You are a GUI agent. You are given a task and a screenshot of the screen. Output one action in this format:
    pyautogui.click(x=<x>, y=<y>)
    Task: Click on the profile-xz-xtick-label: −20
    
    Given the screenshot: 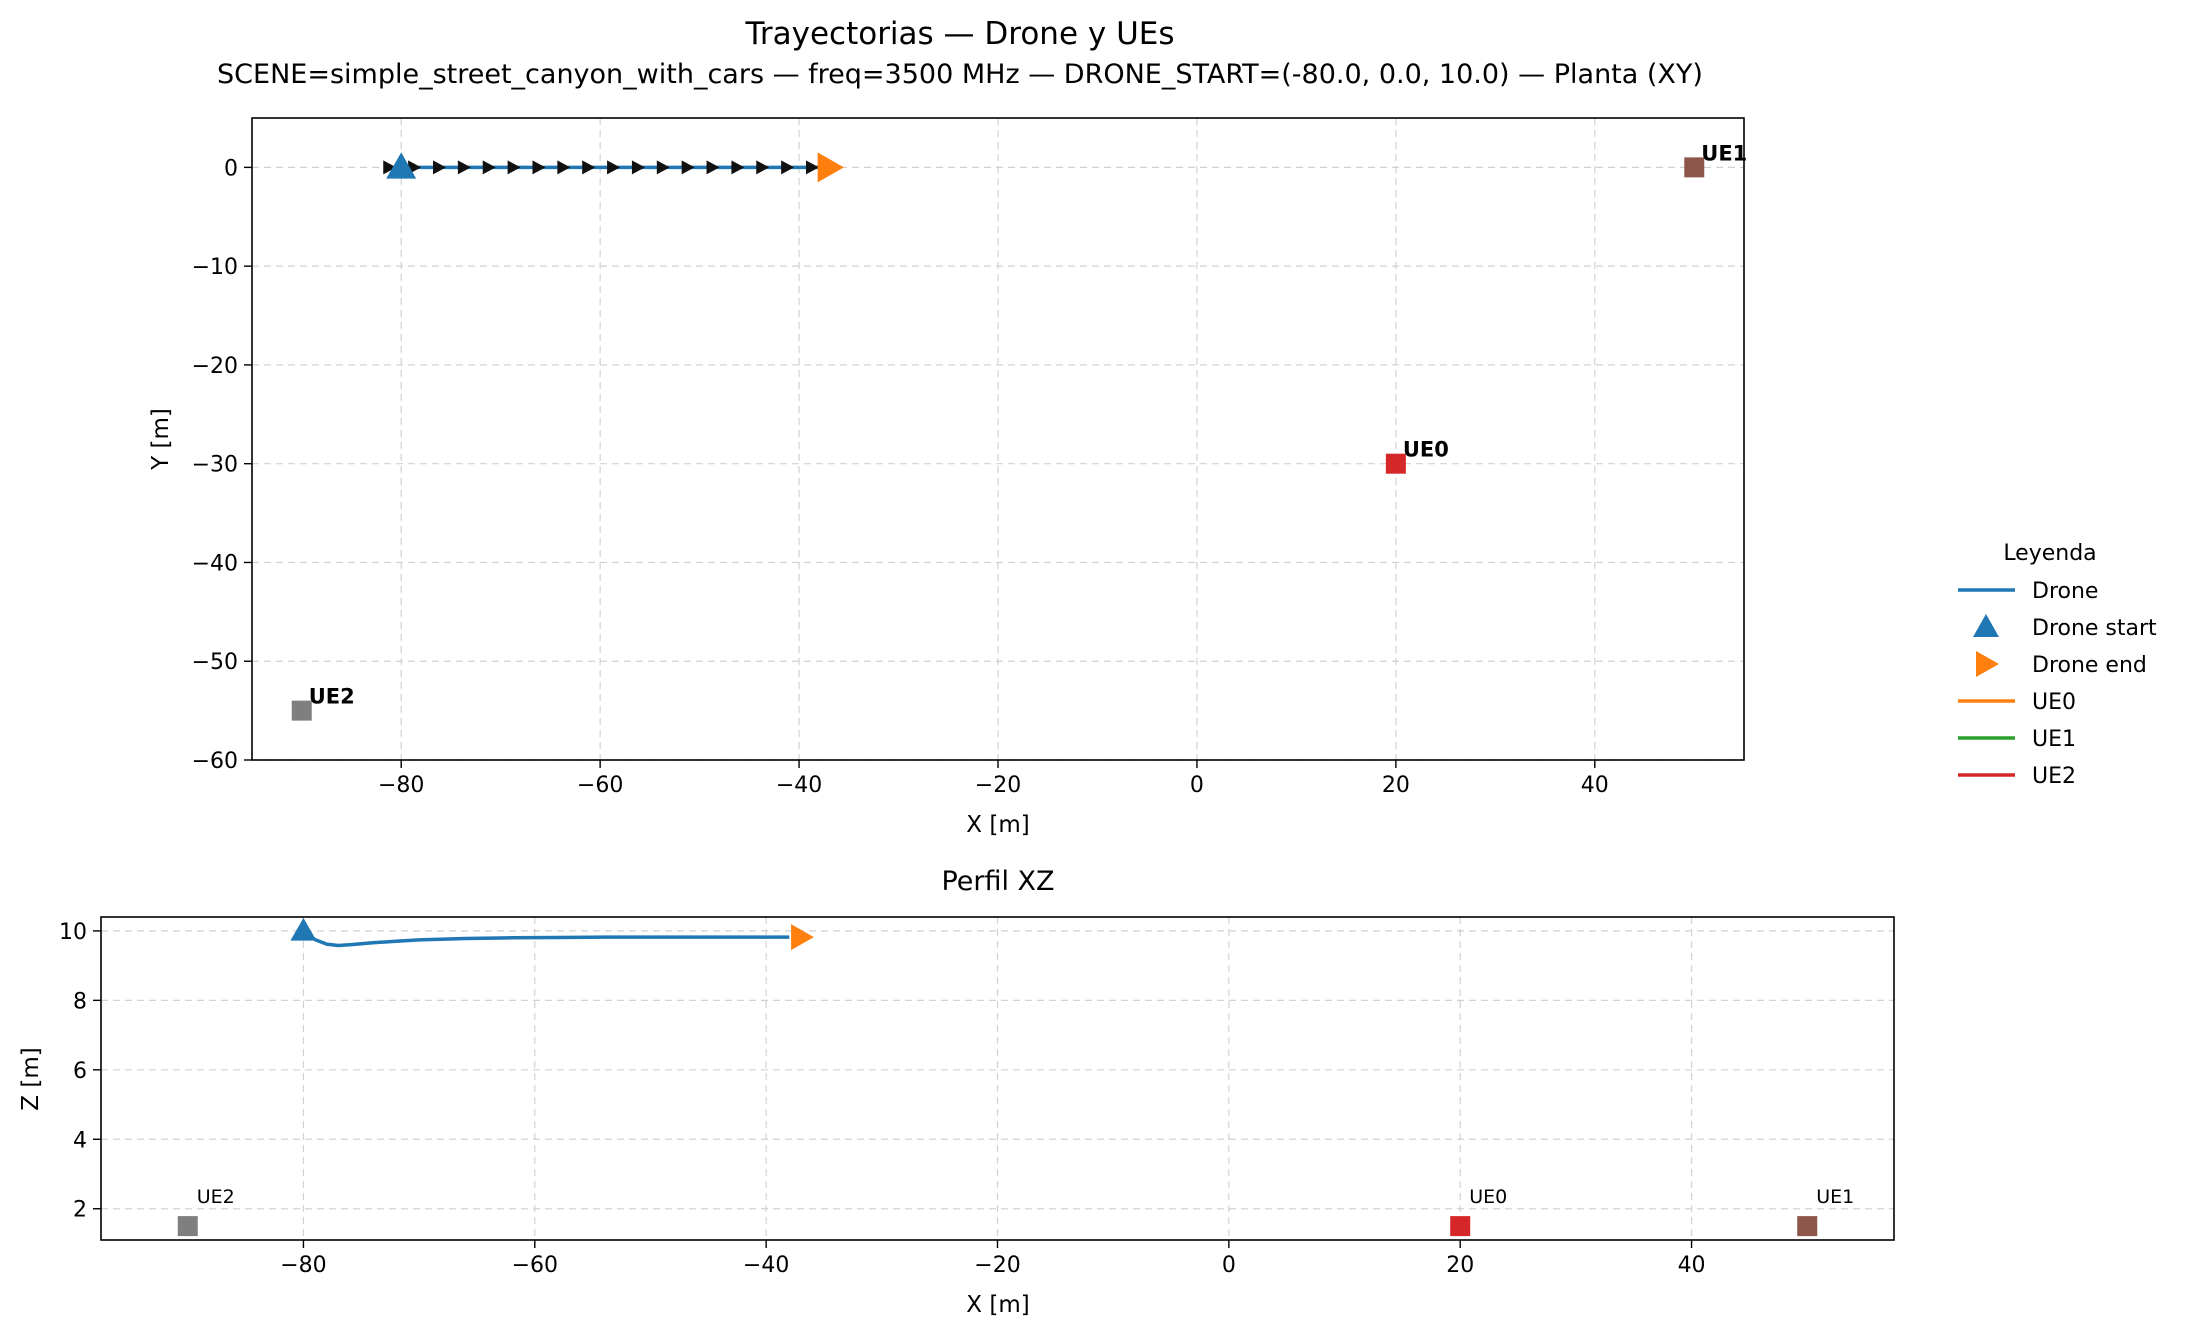 What is the action you would take?
    pyautogui.click(x=997, y=1265)
    